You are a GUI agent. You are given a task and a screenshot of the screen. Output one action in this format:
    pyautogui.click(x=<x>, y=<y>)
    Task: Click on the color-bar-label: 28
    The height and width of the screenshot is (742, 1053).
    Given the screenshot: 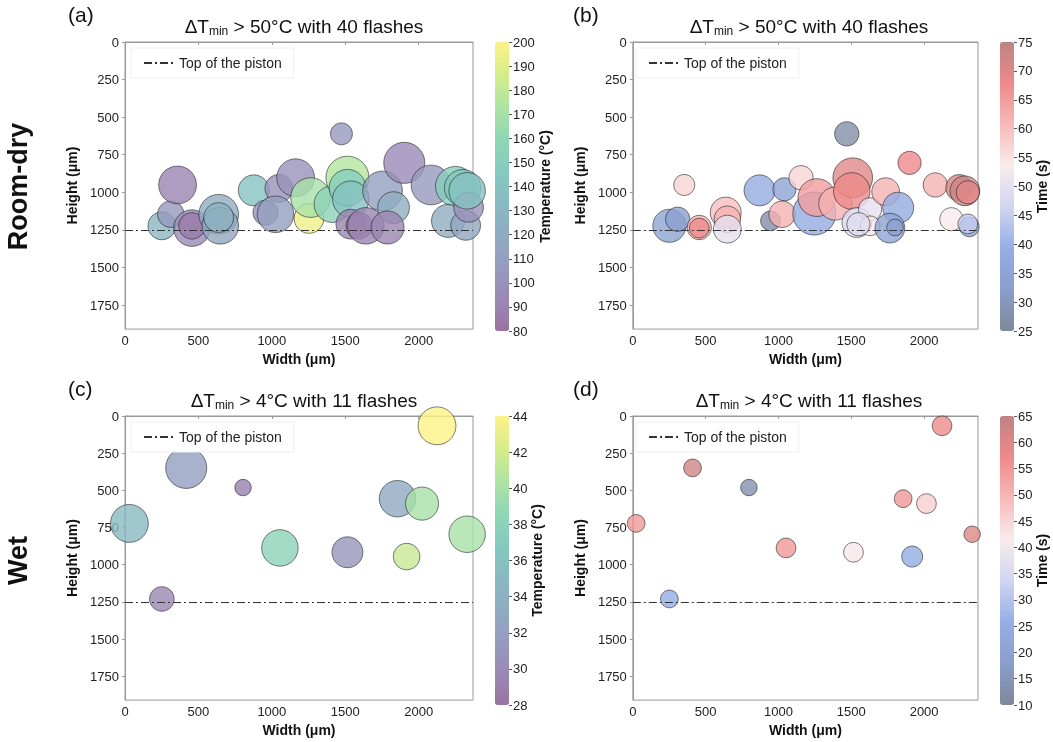 What is the action you would take?
    pyautogui.click(x=520, y=705)
    